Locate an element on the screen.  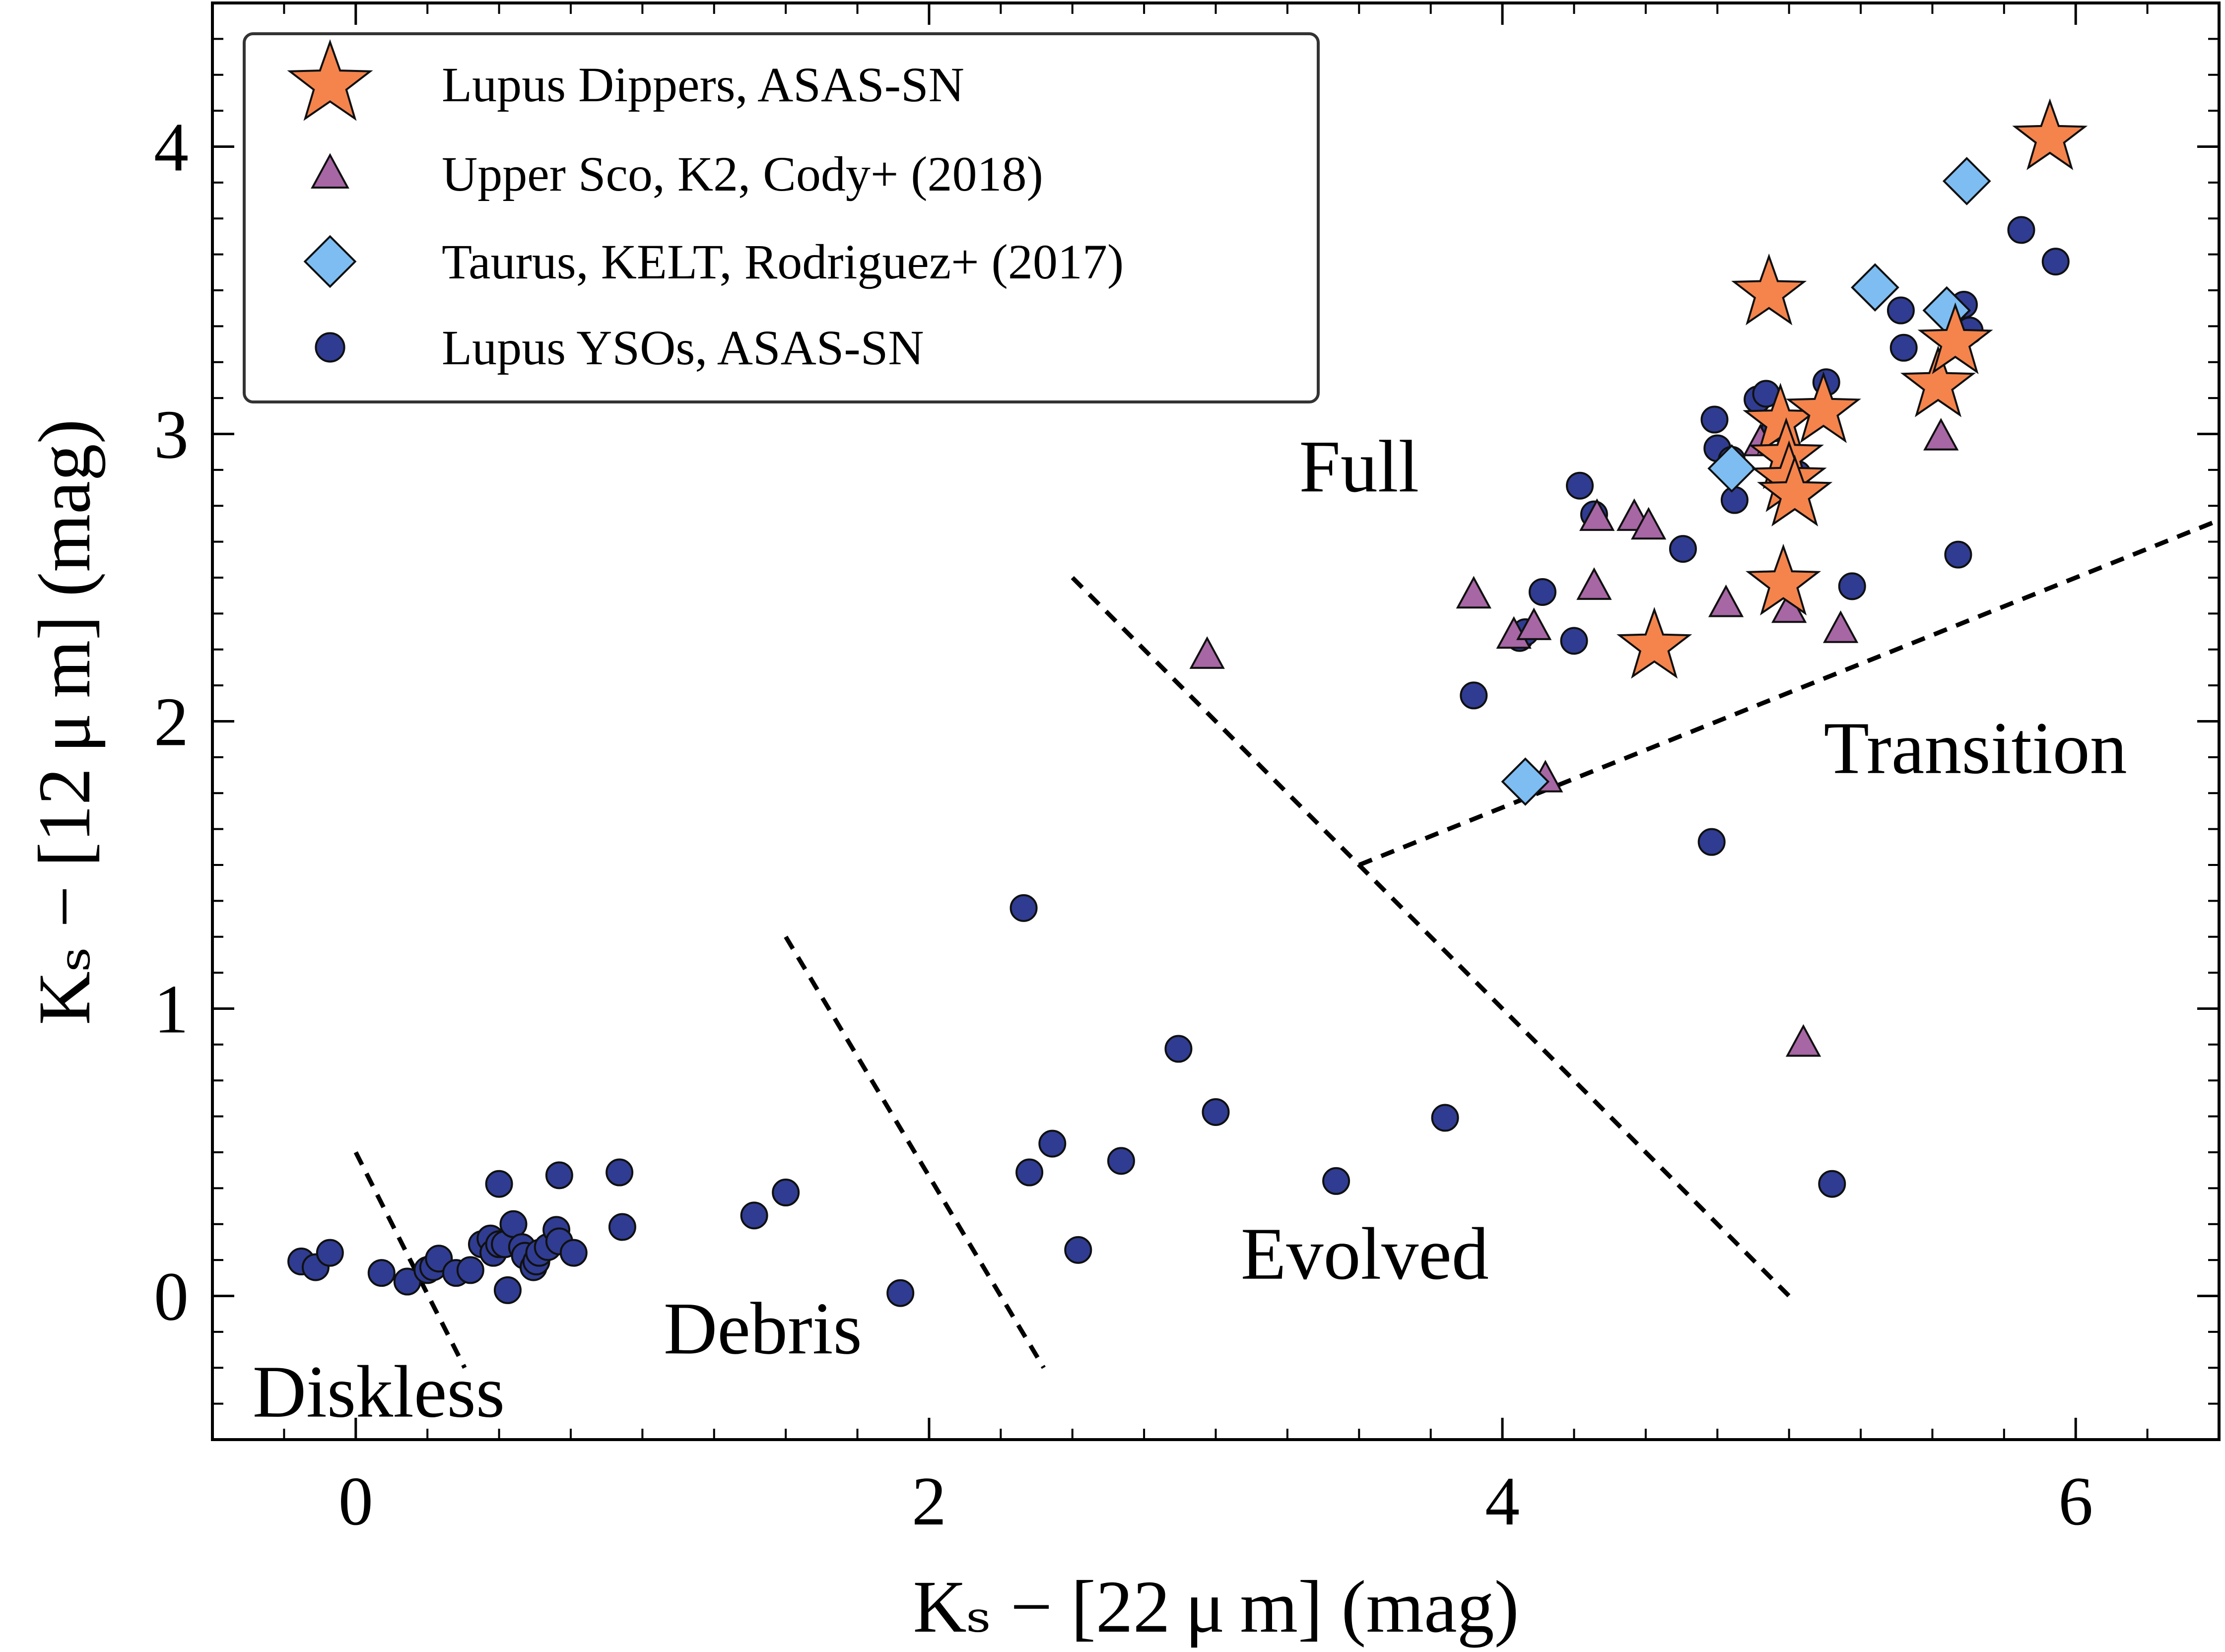
y-tick-label: 1 is located at coordinates (171, 1009).